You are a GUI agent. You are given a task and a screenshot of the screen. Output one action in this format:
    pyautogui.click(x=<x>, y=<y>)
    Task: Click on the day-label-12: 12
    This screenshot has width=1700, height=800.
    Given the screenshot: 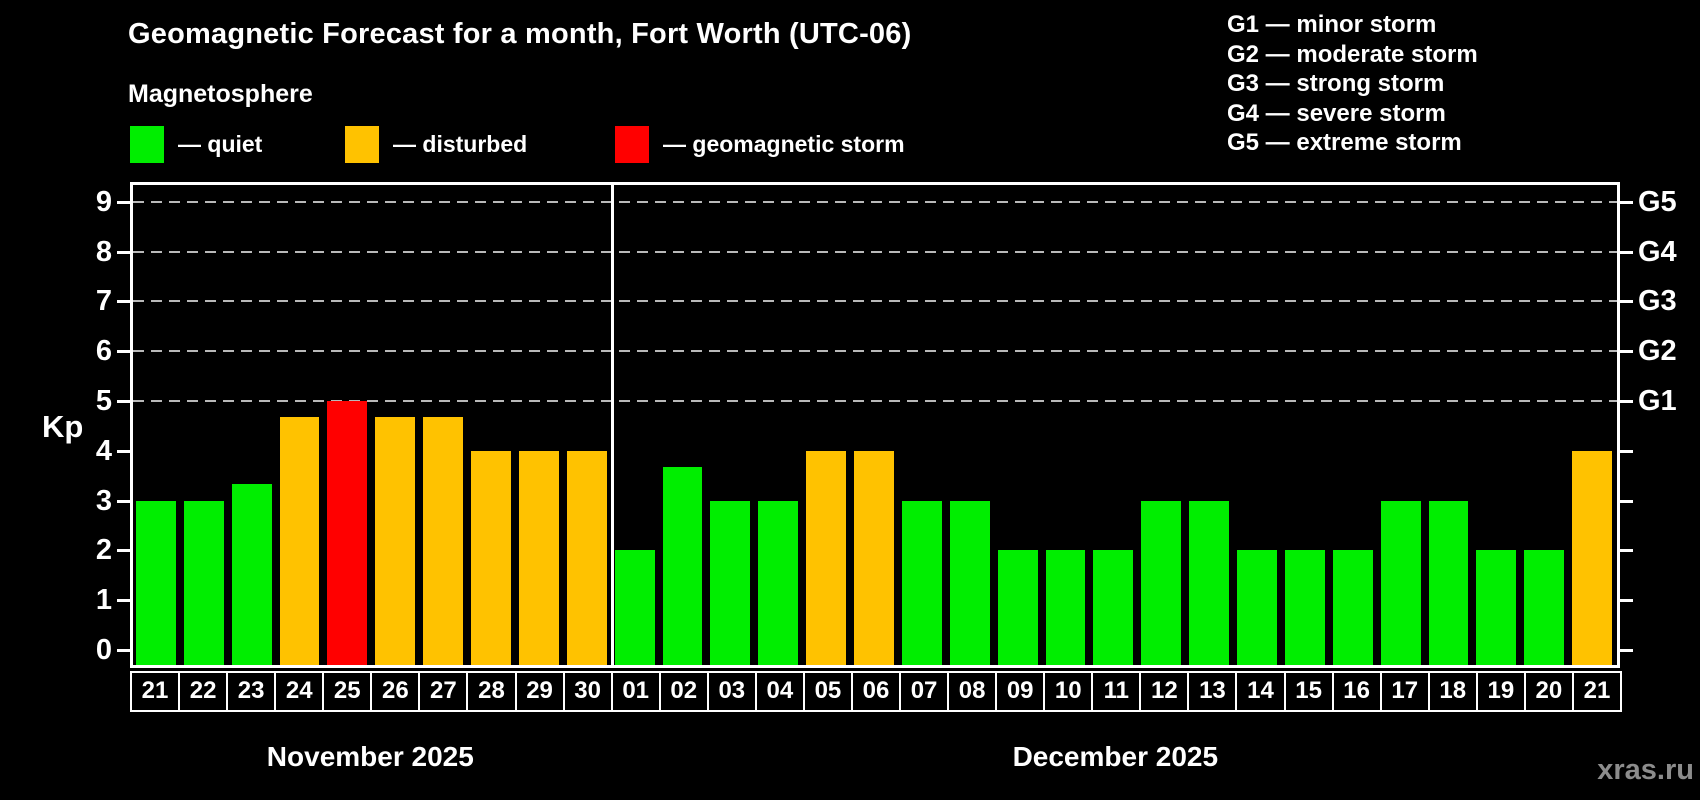 What is the action you would take?
    pyautogui.click(x=1164, y=691)
    